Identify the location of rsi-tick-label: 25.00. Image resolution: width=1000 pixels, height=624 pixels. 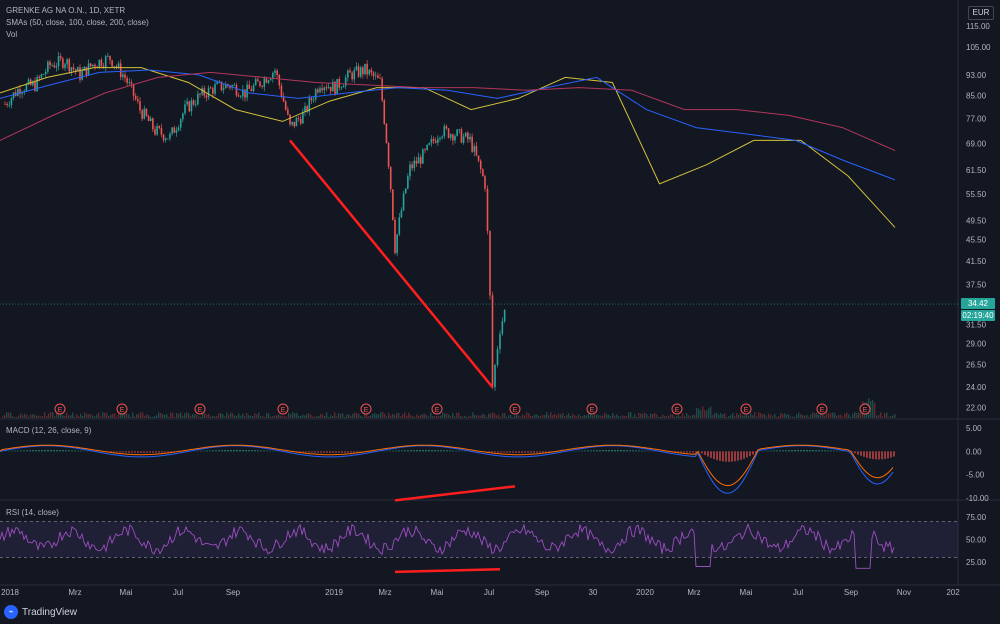
(976, 562).